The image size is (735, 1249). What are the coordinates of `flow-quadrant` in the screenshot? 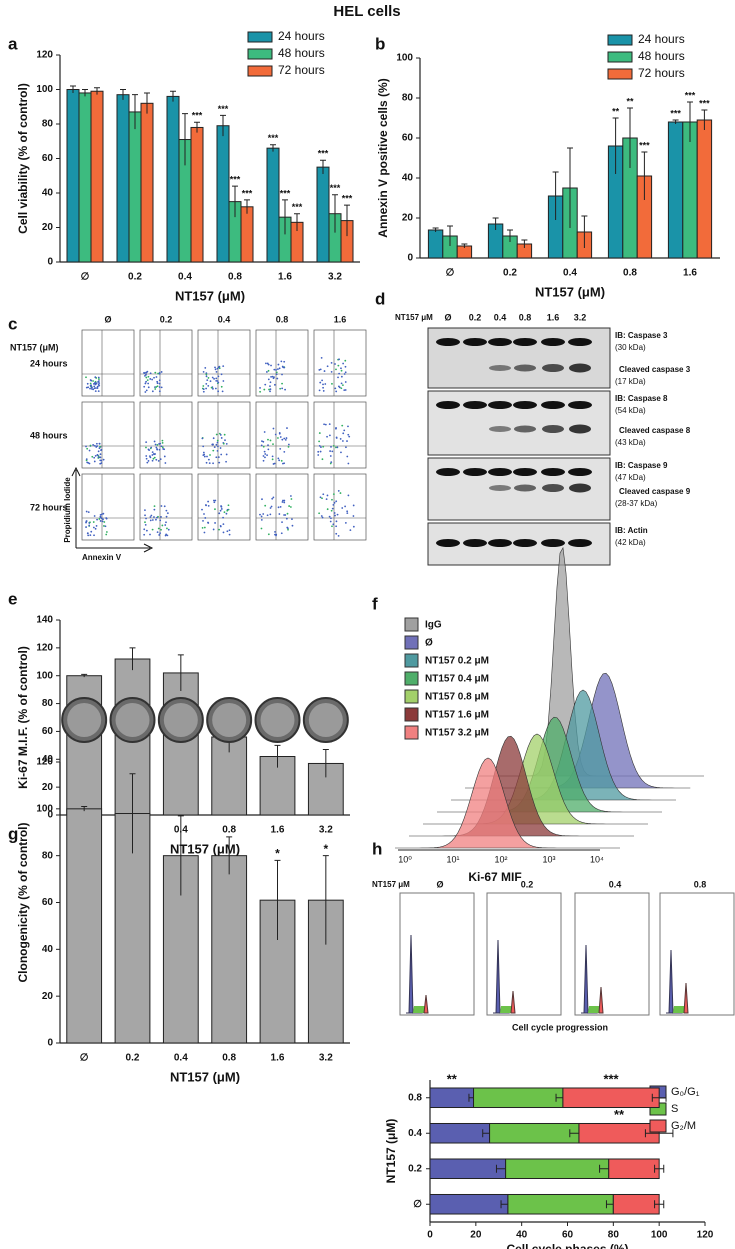 It's located at (166, 435).